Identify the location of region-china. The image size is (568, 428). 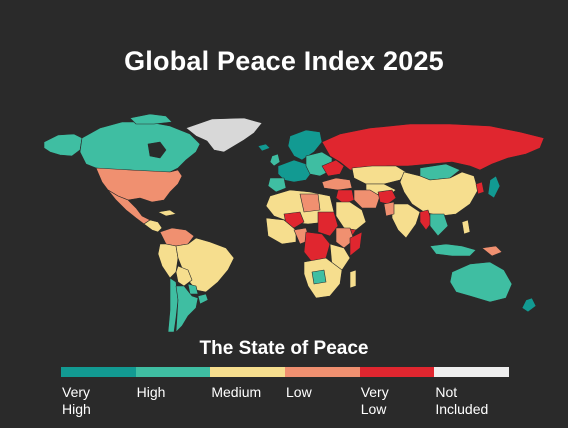
(439, 194).